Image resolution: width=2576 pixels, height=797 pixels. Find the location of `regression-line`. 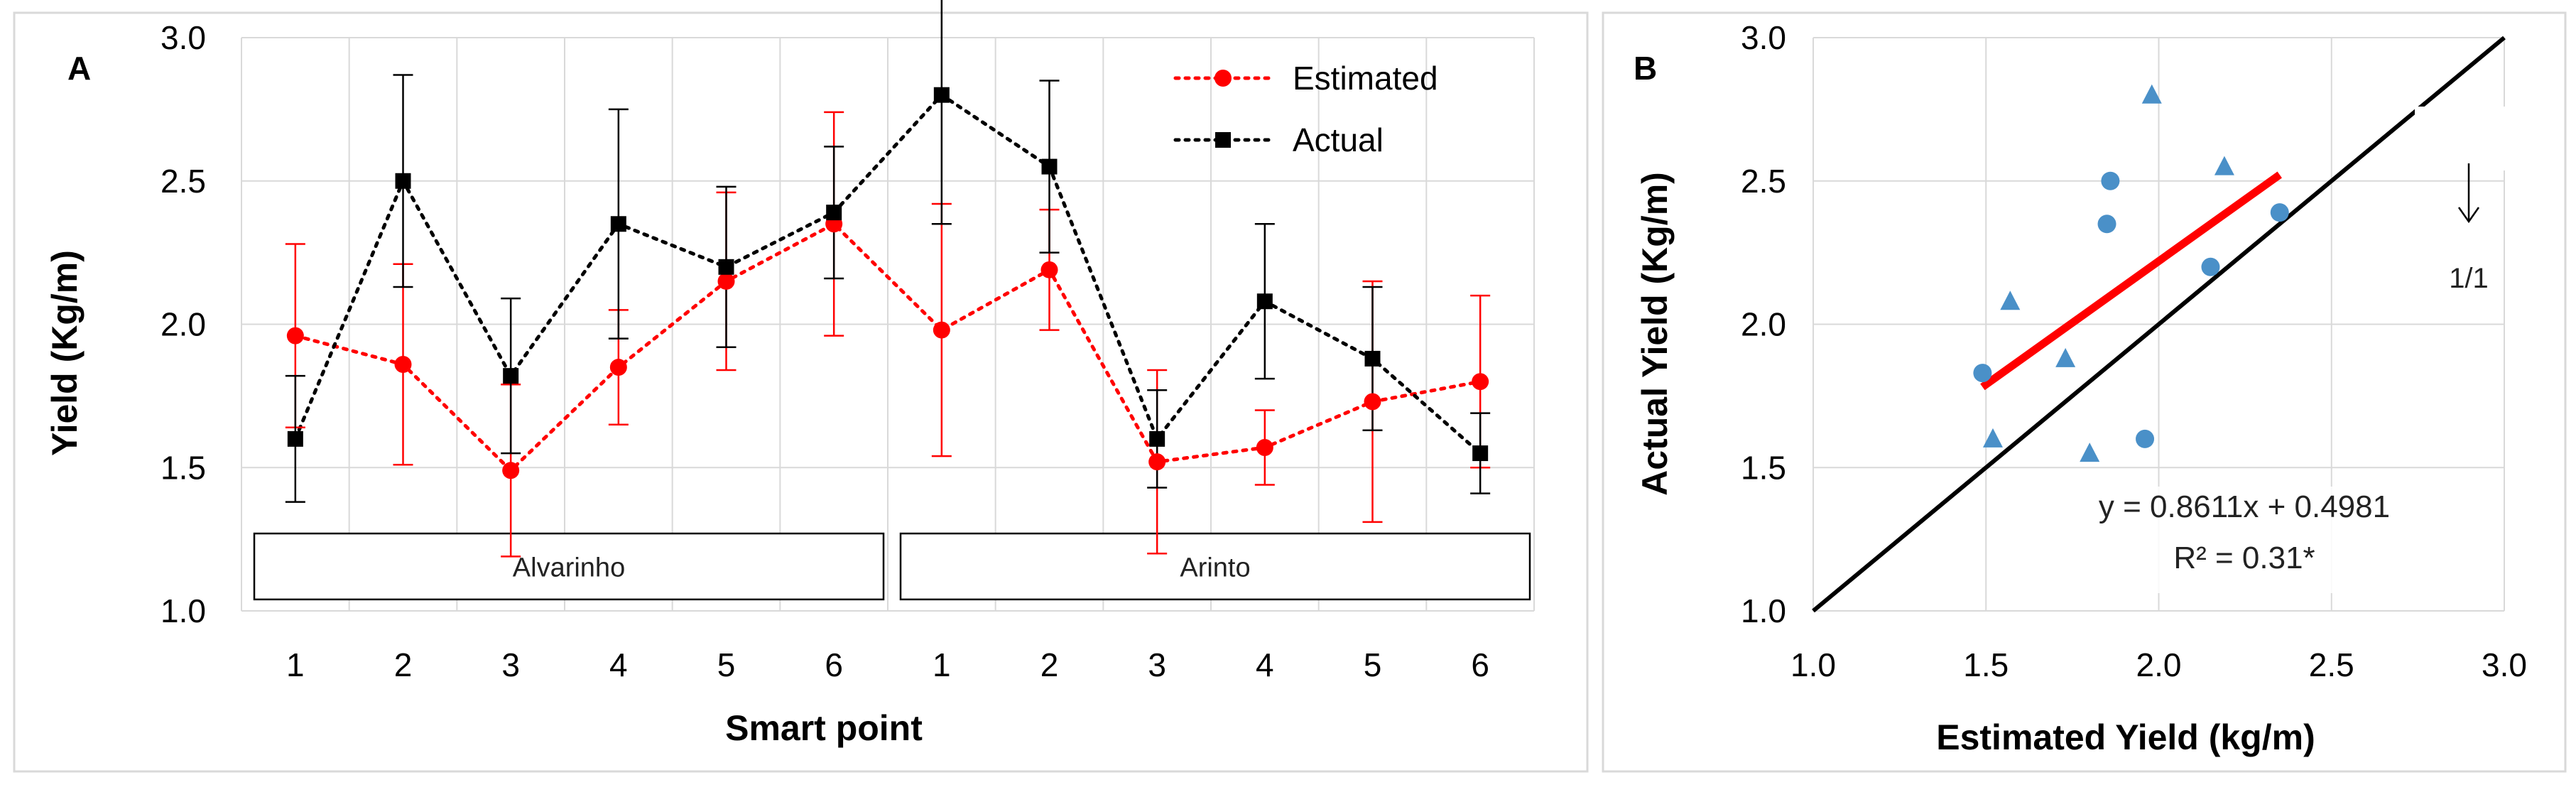

regression-line is located at coordinates (2131, 281).